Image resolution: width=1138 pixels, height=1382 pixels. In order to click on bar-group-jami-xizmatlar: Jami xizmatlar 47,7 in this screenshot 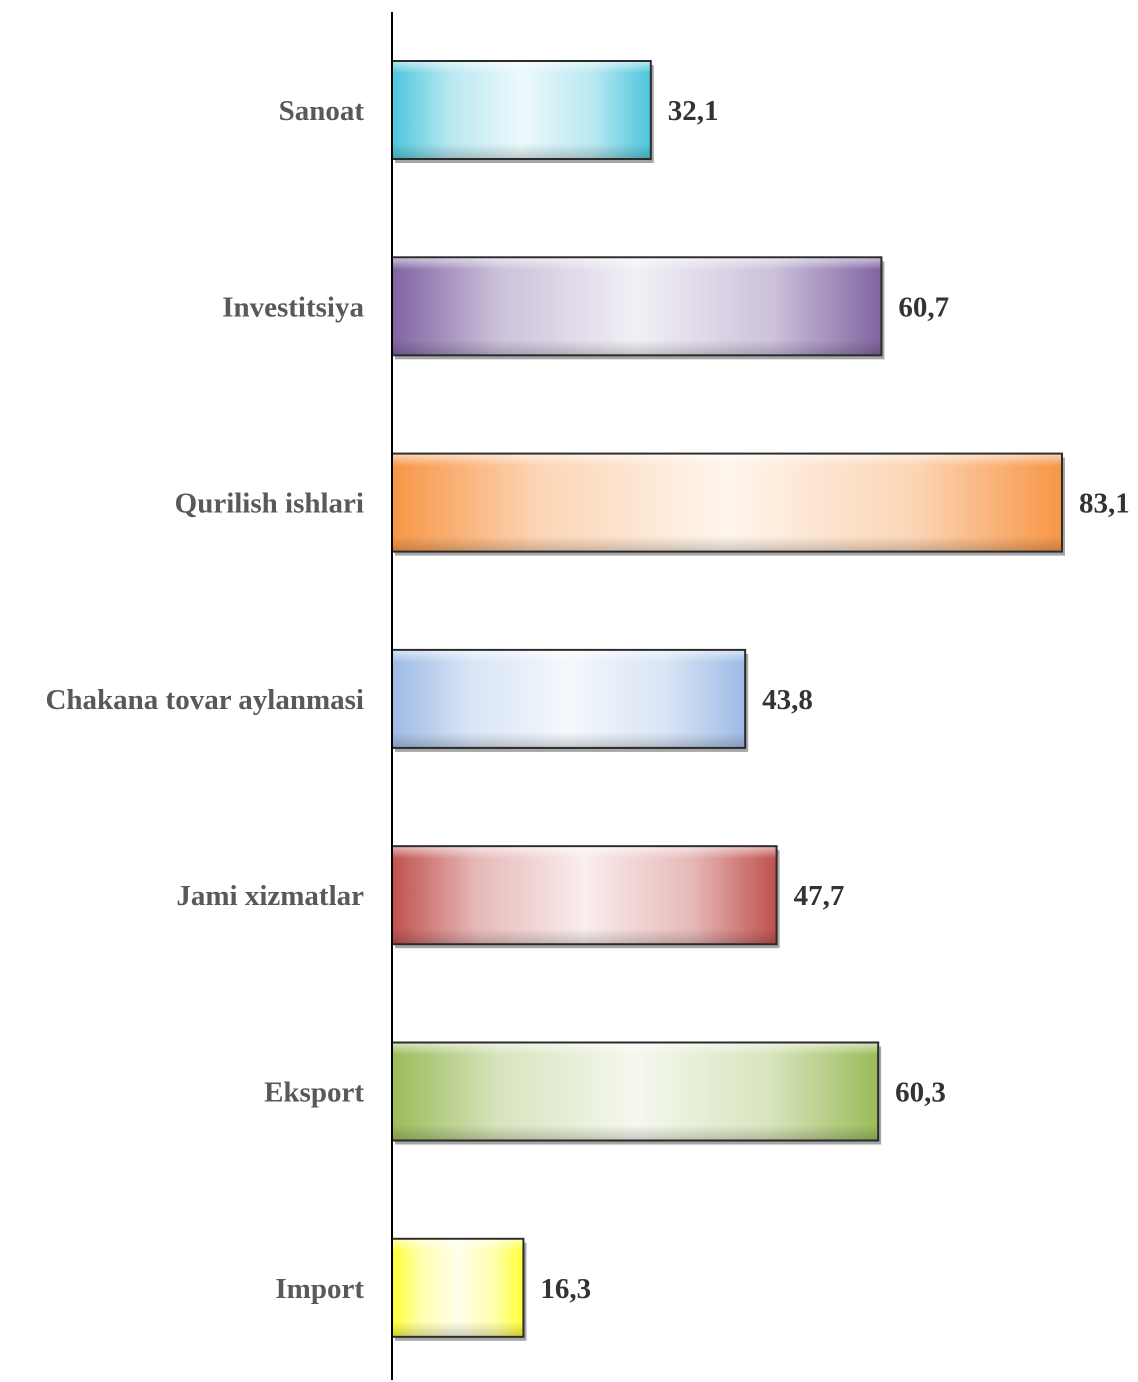, I will do `click(510, 897)`.